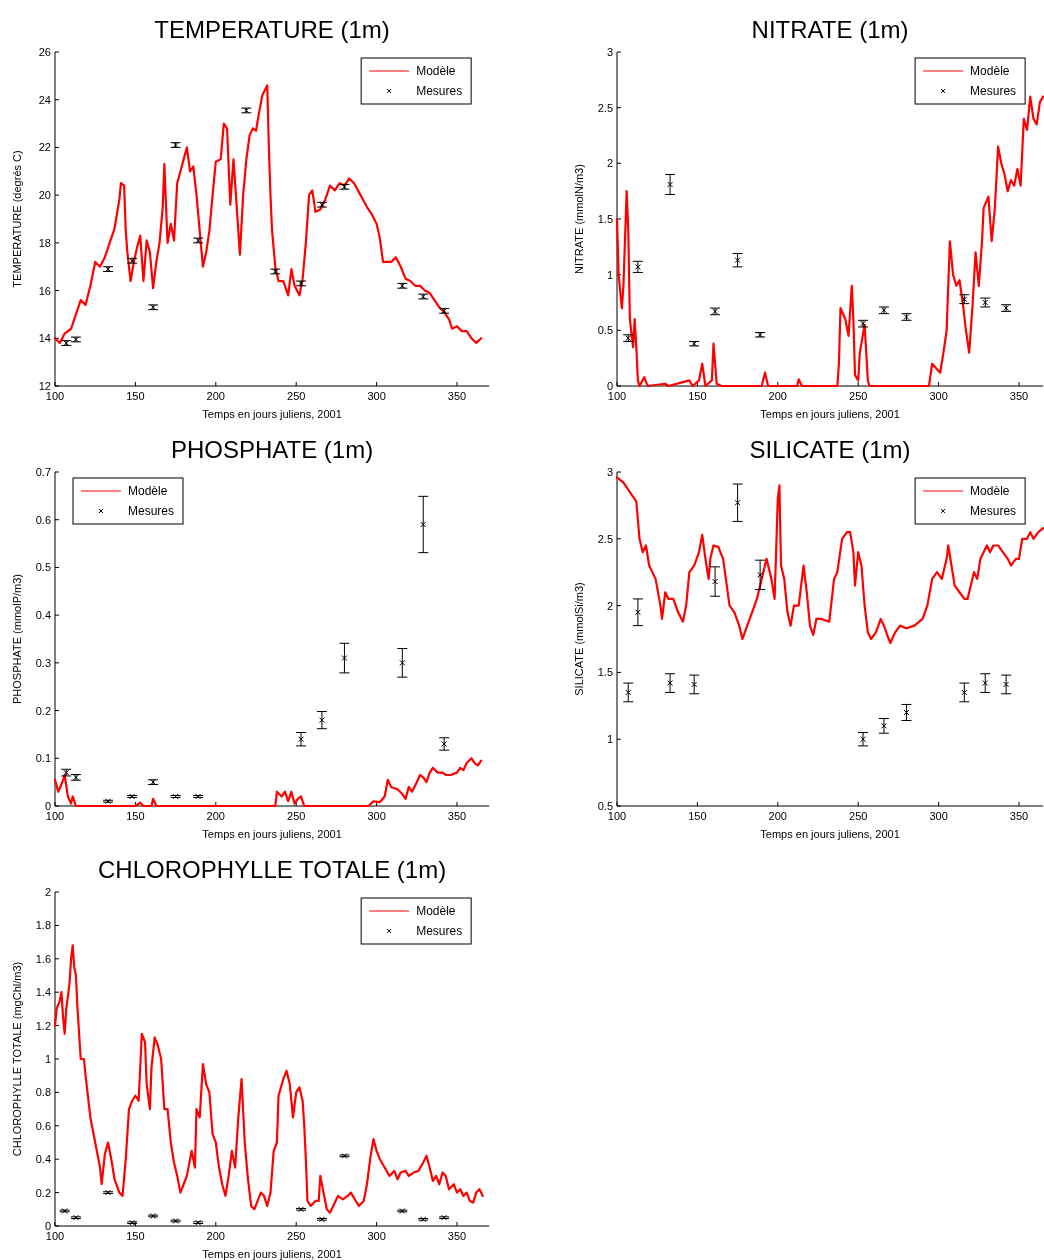 The height and width of the screenshot is (1260, 1044). Describe the element at coordinates (44, 242) in the screenshot. I see `y-tick-label: 18` at that location.